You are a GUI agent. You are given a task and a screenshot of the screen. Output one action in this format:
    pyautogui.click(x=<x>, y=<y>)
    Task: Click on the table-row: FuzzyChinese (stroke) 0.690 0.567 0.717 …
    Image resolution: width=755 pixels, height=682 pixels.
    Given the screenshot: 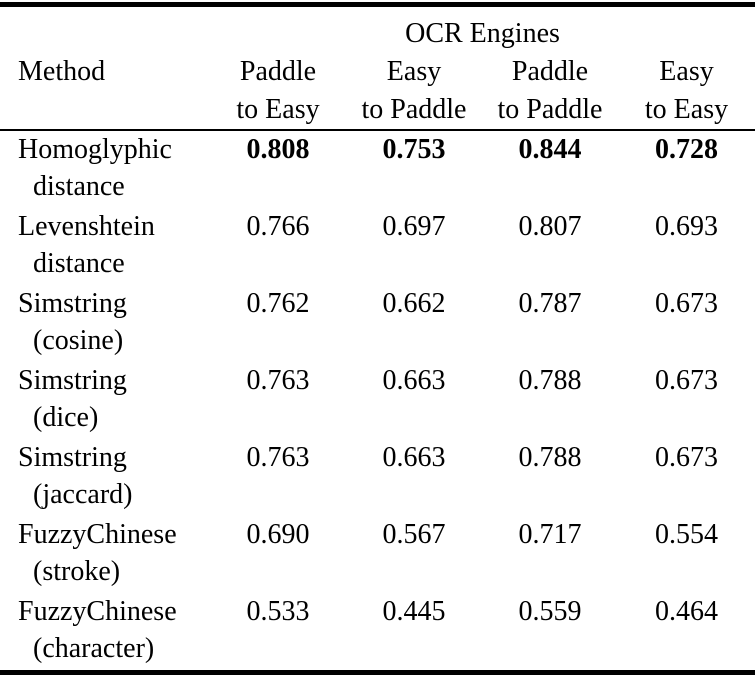 What is the action you would take?
    pyautogui.click(x=377, y=554)
    